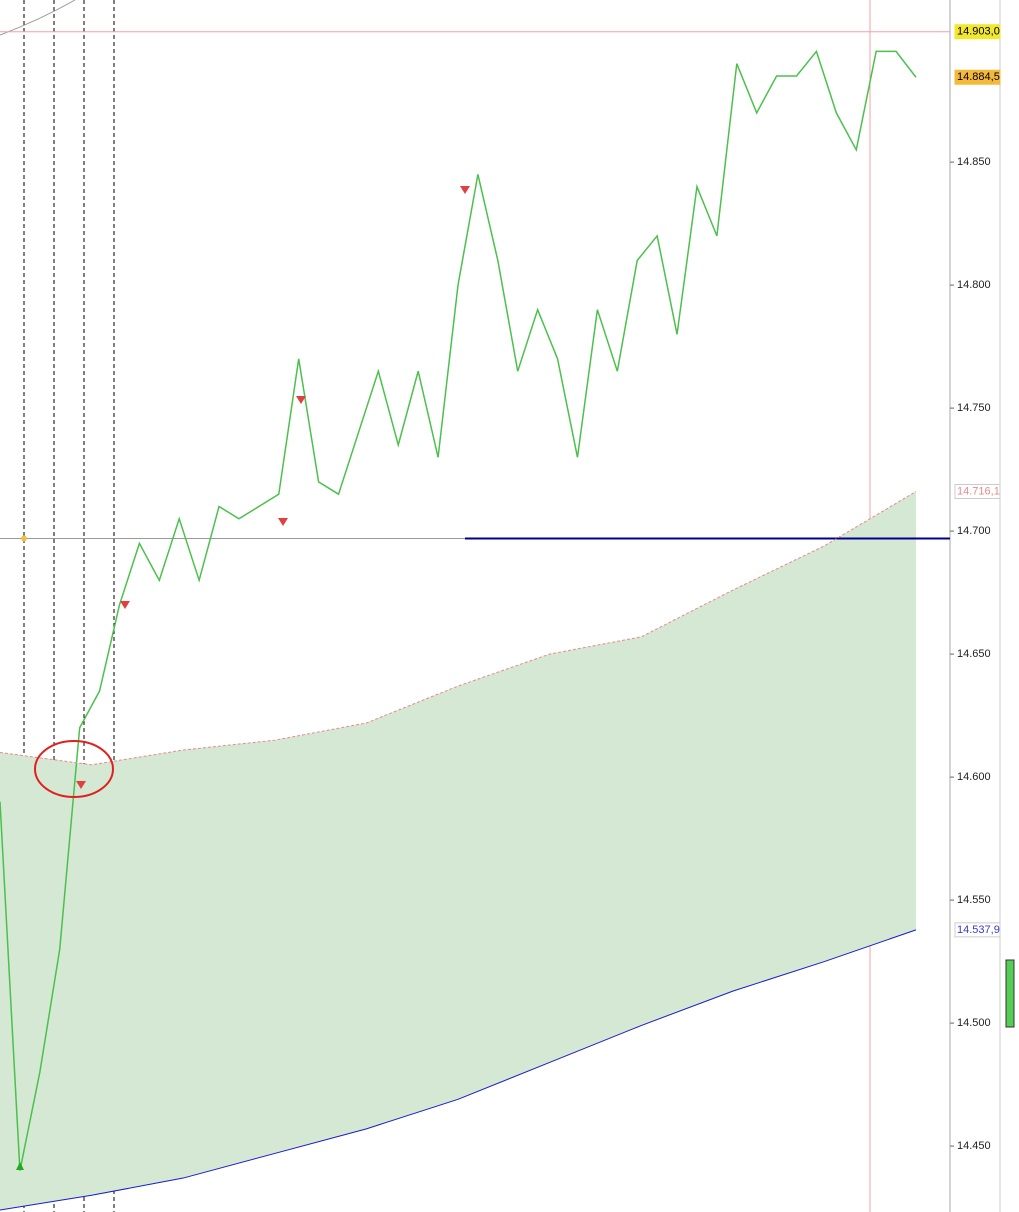 This screenshot has height=1212, width=1019. I want to click on price-label: 14.537,9, so click(978, 930).